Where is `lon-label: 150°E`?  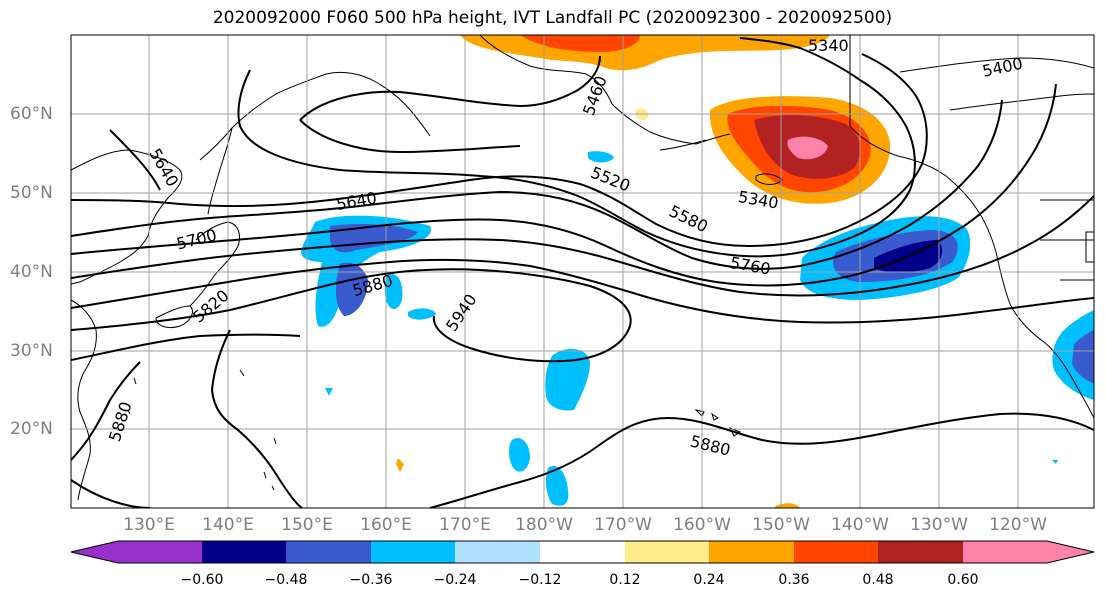
lon-label: 150°E is located at coordinates (307, 525).